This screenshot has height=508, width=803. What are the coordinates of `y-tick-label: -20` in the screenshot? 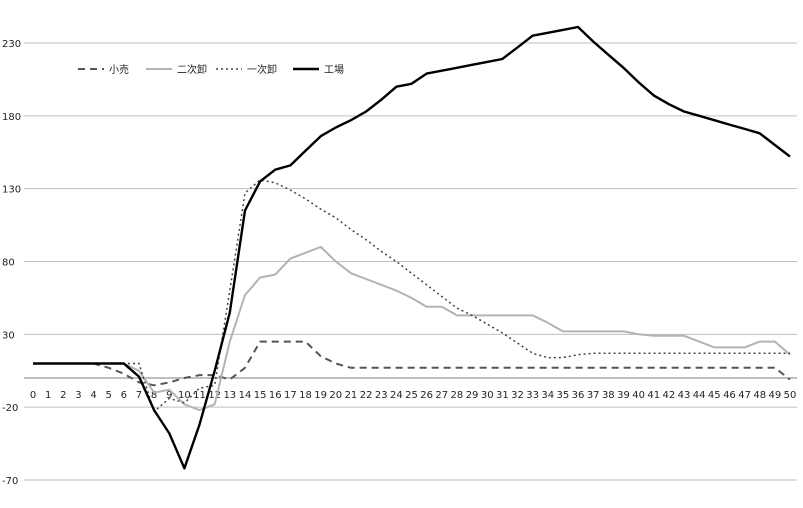 It's located at (10, 408).